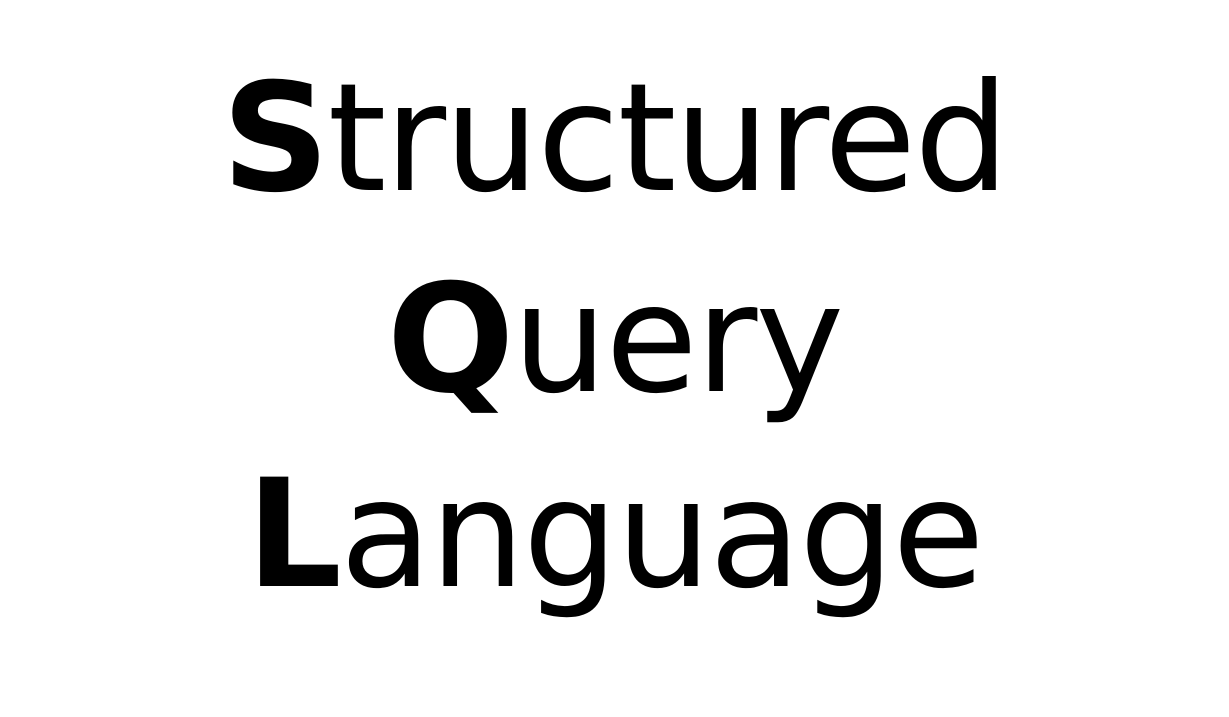  What do you see at coordinates (678, 340) in the screenshot?
I see `acronym-word-rest-query: uery` at bounding box center [678, 340].